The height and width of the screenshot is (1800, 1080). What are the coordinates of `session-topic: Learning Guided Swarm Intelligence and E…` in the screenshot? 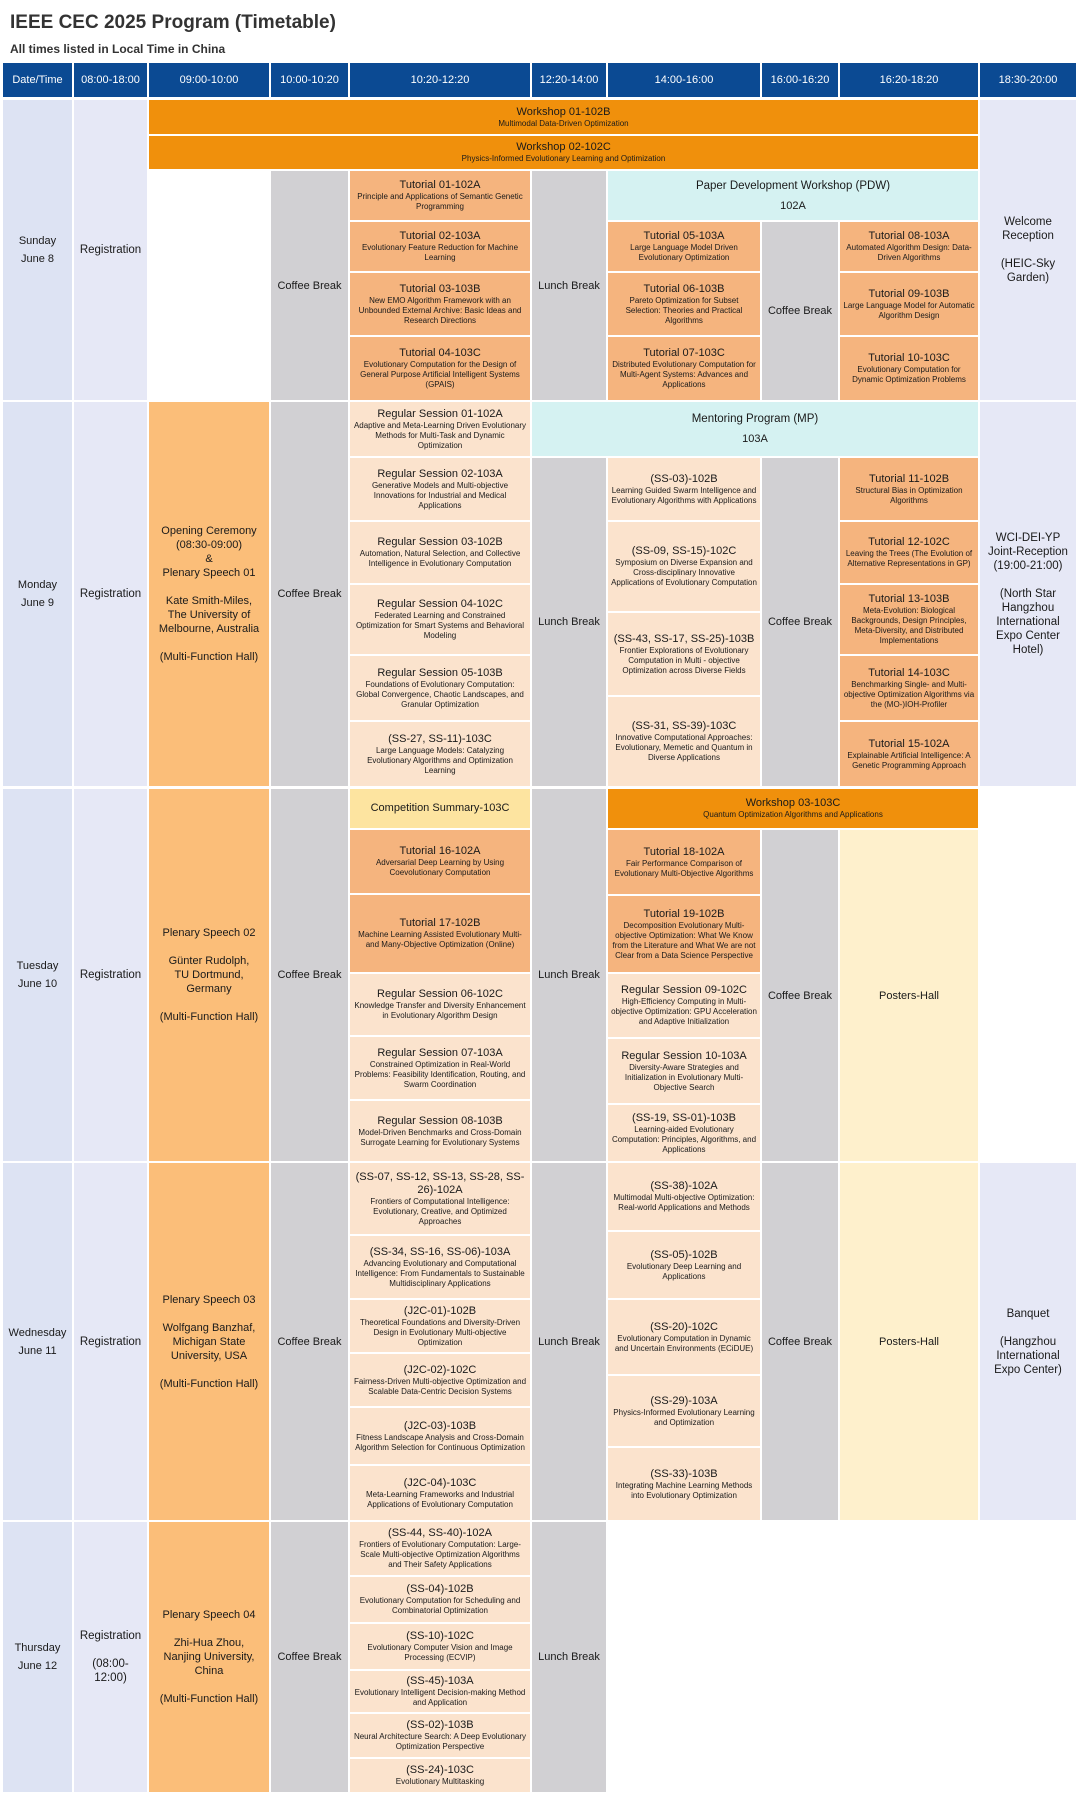 It's located at (684, 495).